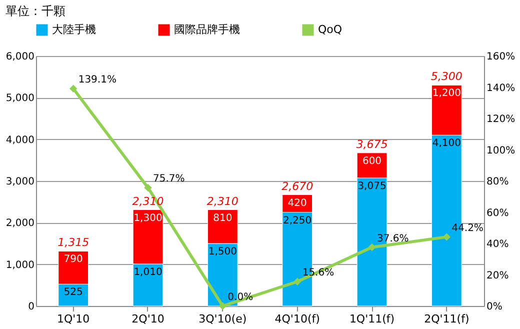 The width and height of the screenshot is (520, 329). Describe the element at coordinates (20, 98) in the screenshot. I see `y-tick-label: 5,000` at that location.